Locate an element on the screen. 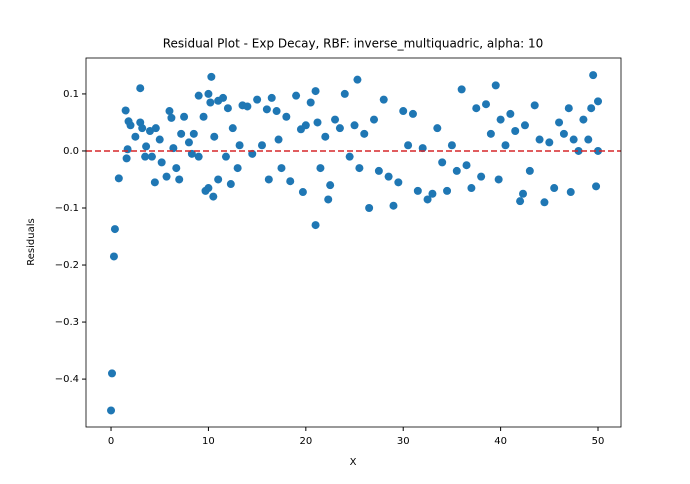  x-tick-label: 0 is located at coordinates (111, 441).